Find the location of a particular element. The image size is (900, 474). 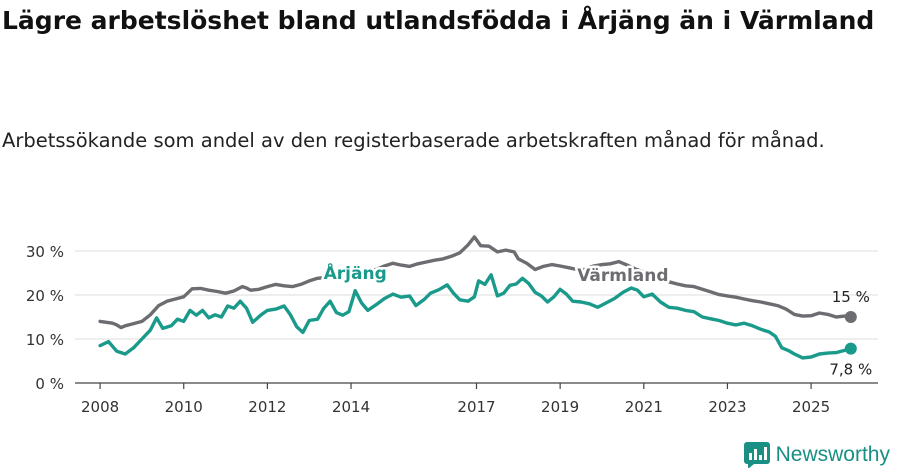

end-marker-arjang is located at coordinates (850, 348).